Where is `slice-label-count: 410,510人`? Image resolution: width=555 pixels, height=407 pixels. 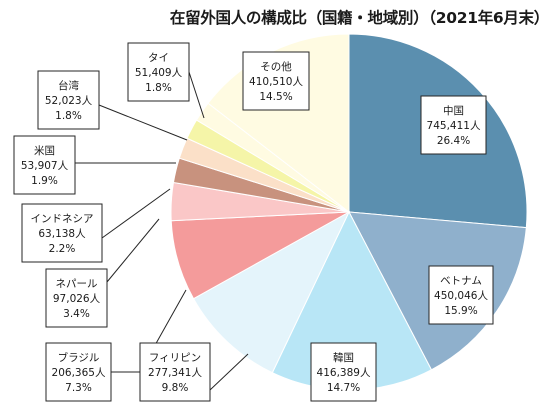
slice-label-count: 410,510人 is located at coordinates (276, 82).